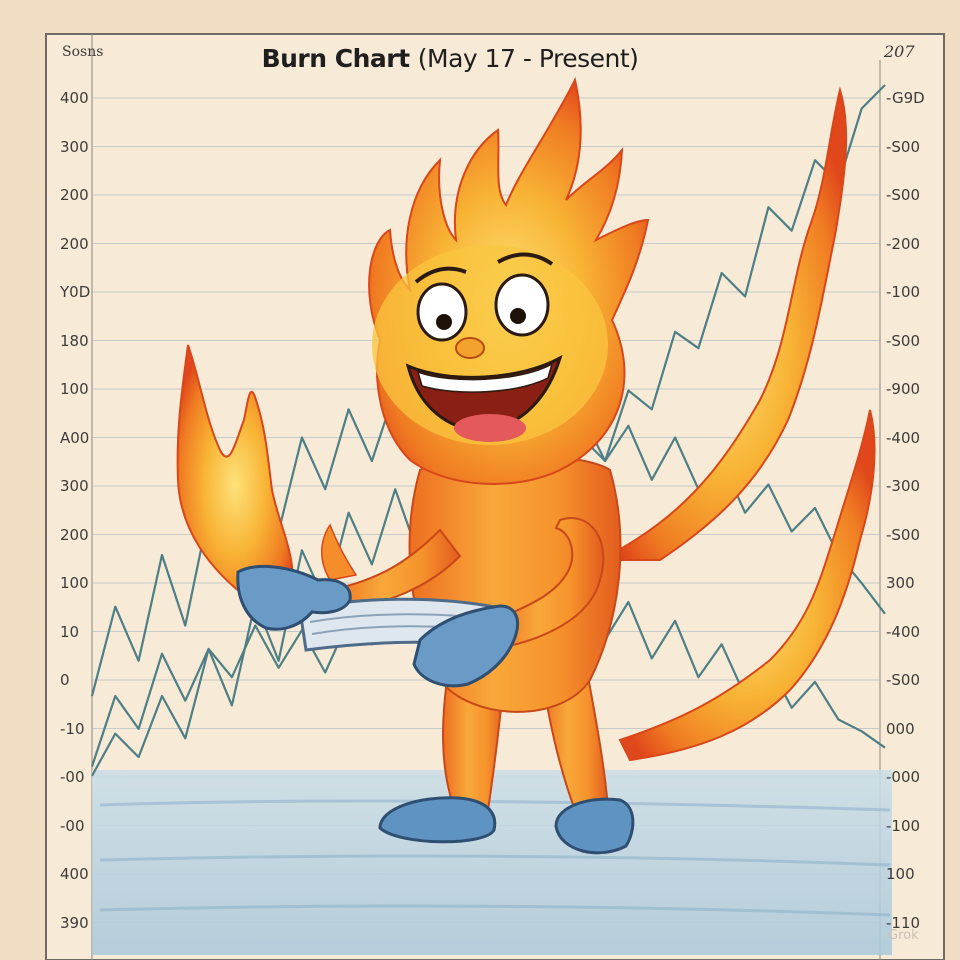  I want to click on right-tick-label: -200, so click(903, 243).